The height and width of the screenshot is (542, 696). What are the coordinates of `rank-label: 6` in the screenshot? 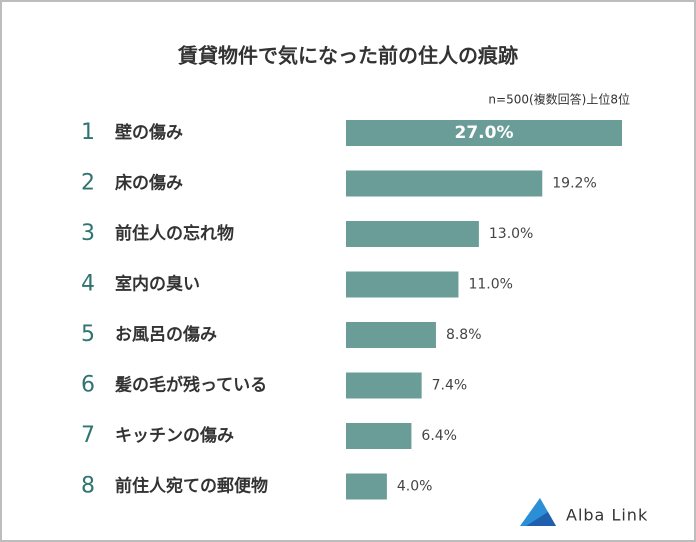 It's located at (88, 385).